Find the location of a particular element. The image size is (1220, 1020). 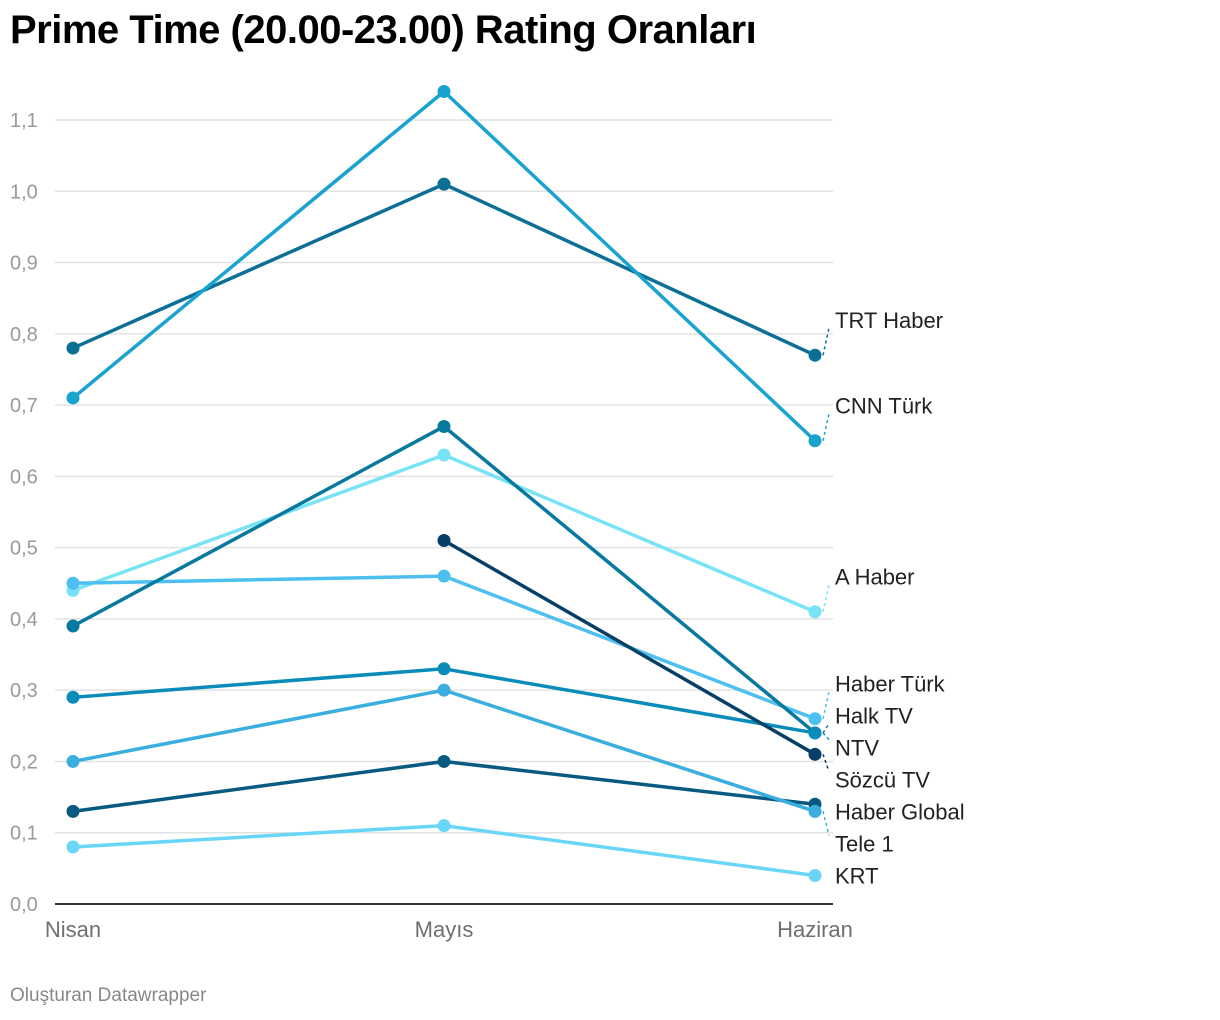

y-tick-label: 1,1 is located at coordinates (24, 121).